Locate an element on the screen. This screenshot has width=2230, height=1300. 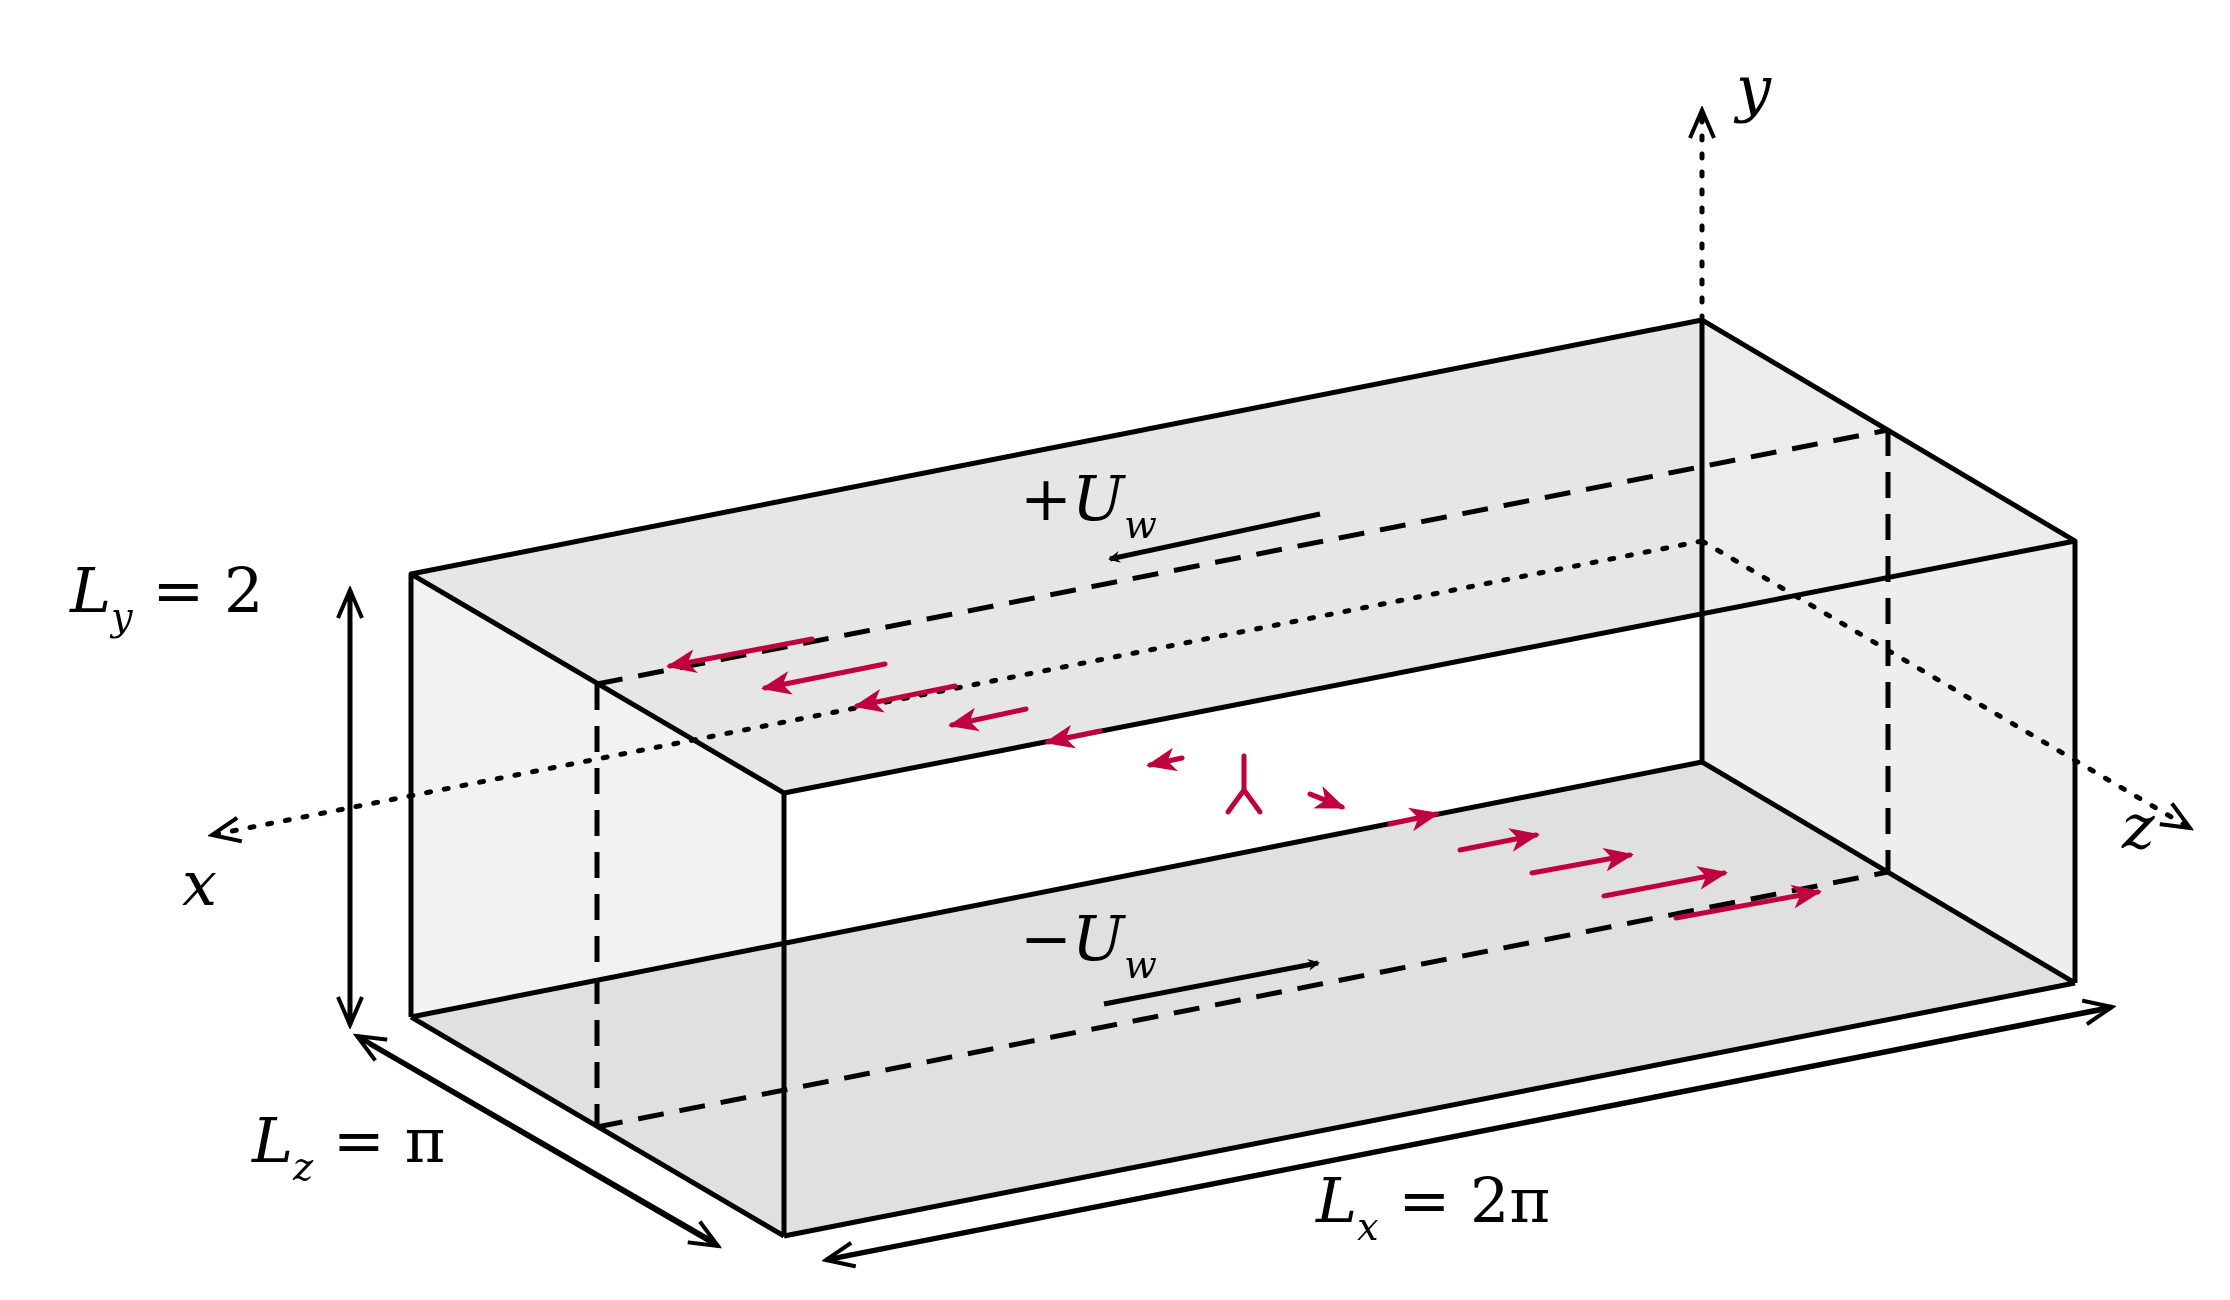
top-wall-arrow is located at coordinates (1214, 537).